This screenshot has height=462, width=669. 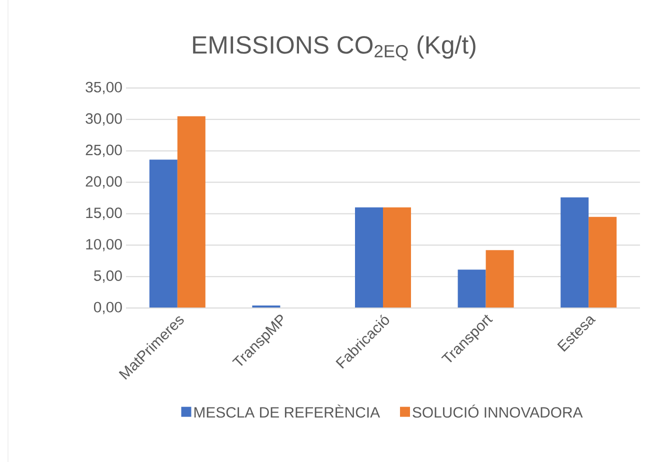 What do you see at coordinates (108, 308) in the screenshot?
I see `y-tick-label: 0,00` at bounding box center [108, 308].